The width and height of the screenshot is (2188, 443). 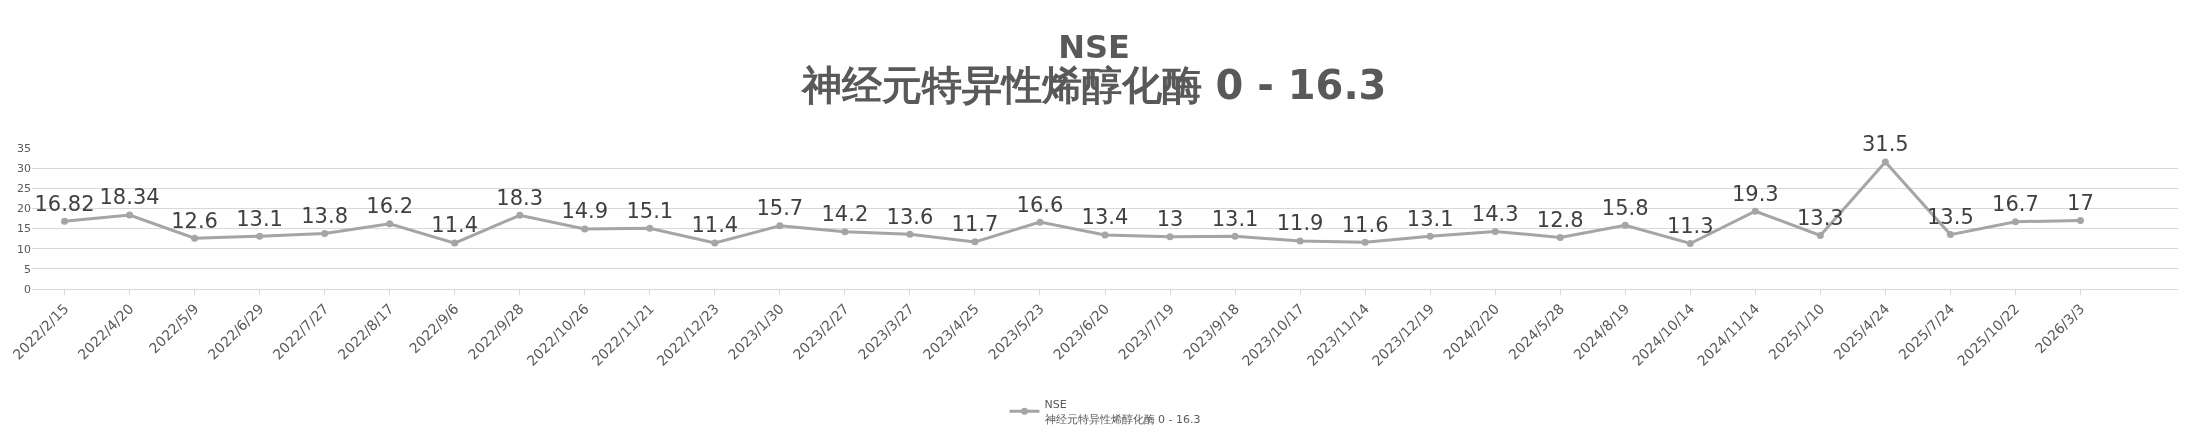 What do you see at coordinates (390, 206) in the screenshot?
I see `data-label: 16.2` at bounding box center [390, 206].